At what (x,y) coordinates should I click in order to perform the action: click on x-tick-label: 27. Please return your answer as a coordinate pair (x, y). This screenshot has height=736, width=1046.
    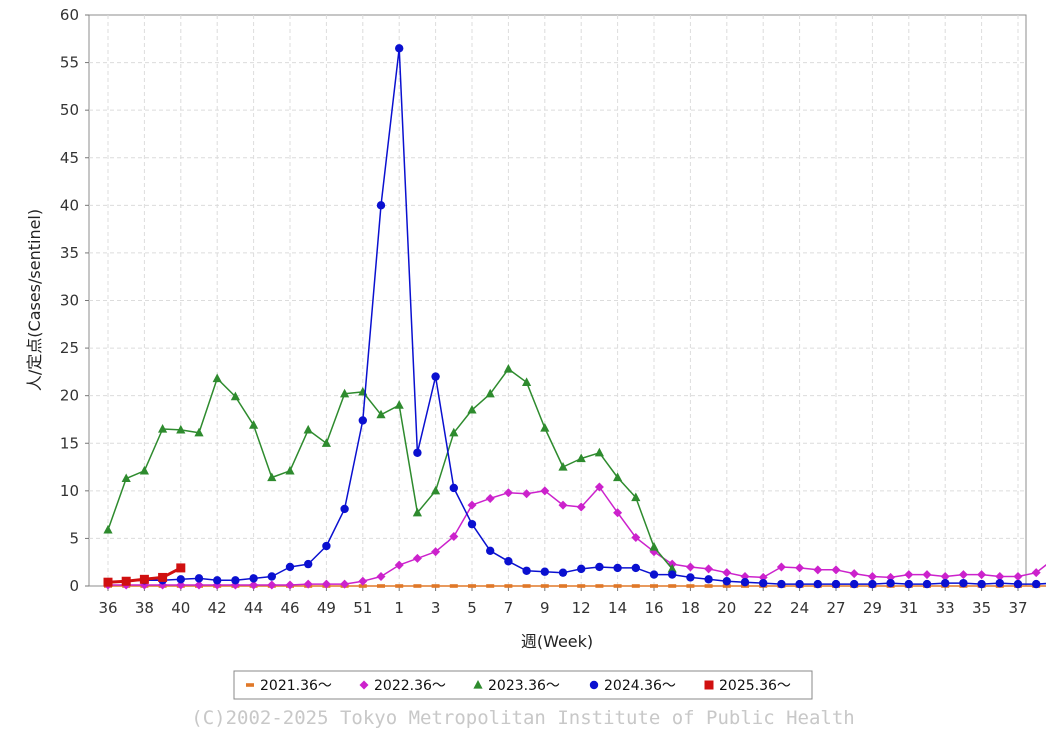
    Looking at the image, I should click on (835, 608).